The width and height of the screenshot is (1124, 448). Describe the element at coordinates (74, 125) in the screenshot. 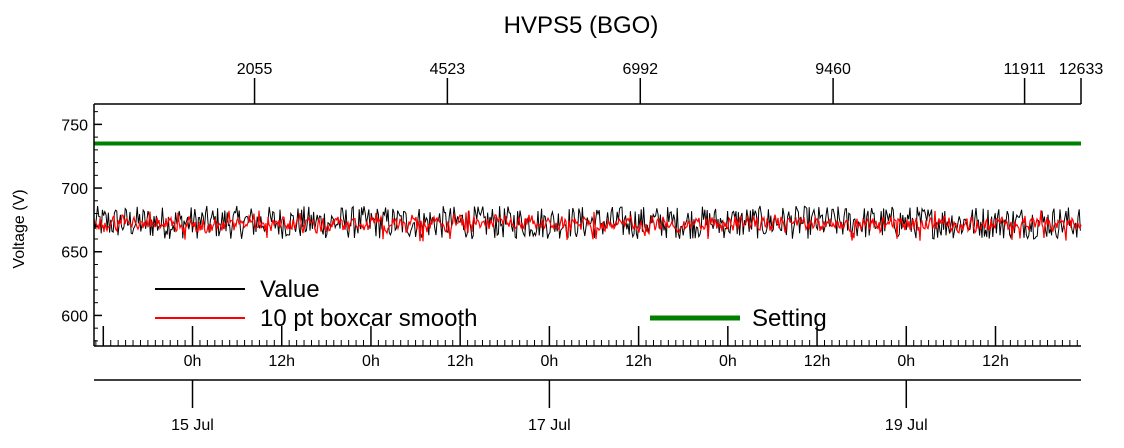

I see `y-tick-label: 750` at that location.